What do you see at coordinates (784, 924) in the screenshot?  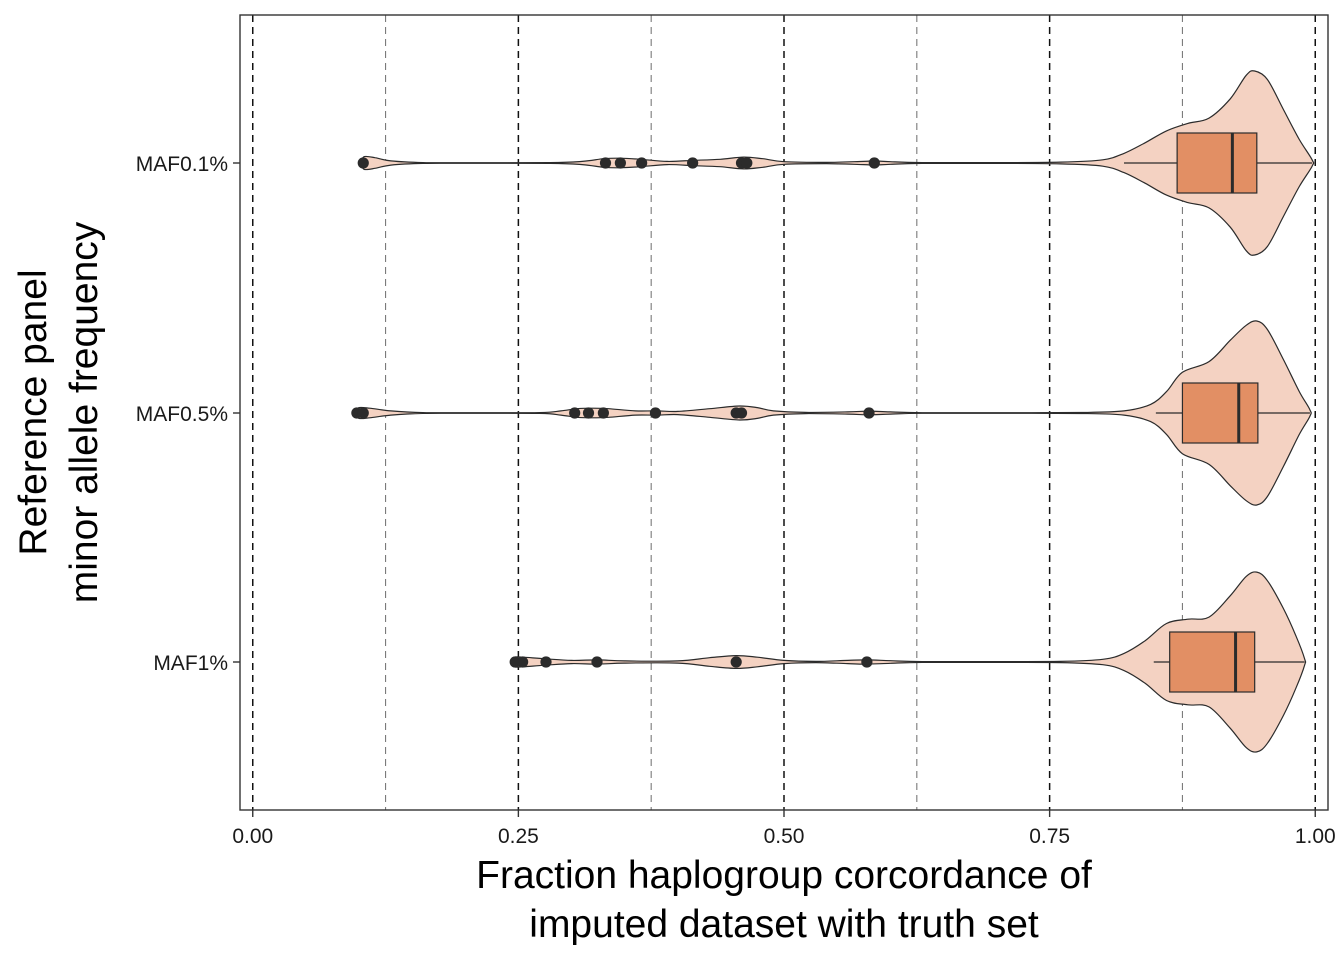 I see `x-axis-title-line: imputed dataset with truth set` at bounding box center [784, 924].